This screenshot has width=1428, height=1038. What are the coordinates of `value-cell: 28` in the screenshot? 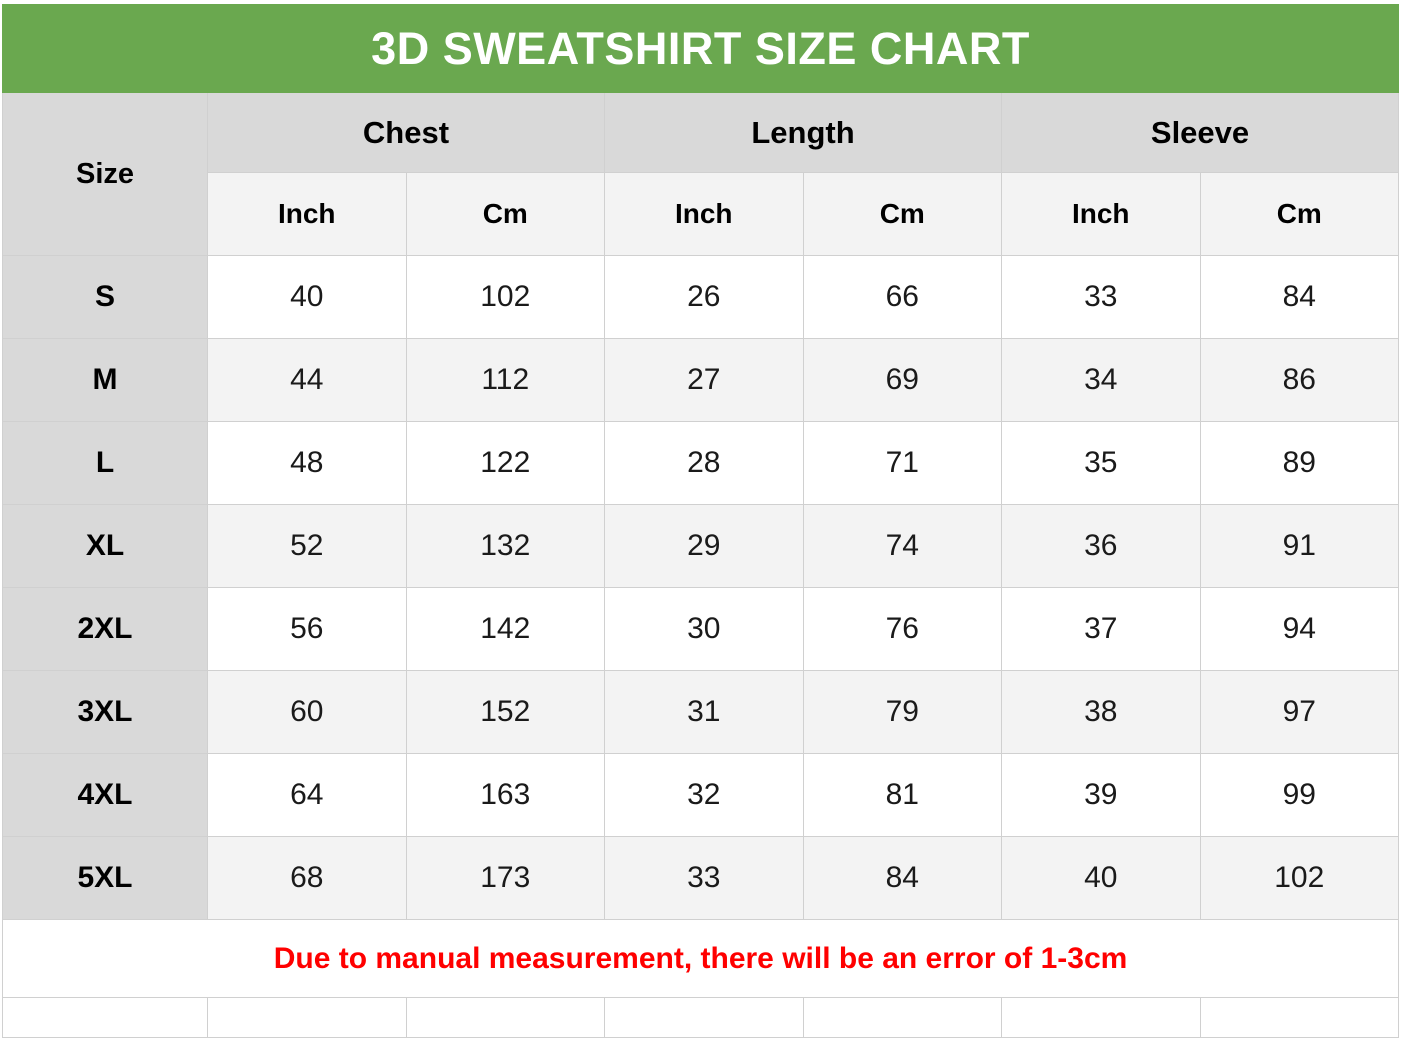 It's located at (704, 463).